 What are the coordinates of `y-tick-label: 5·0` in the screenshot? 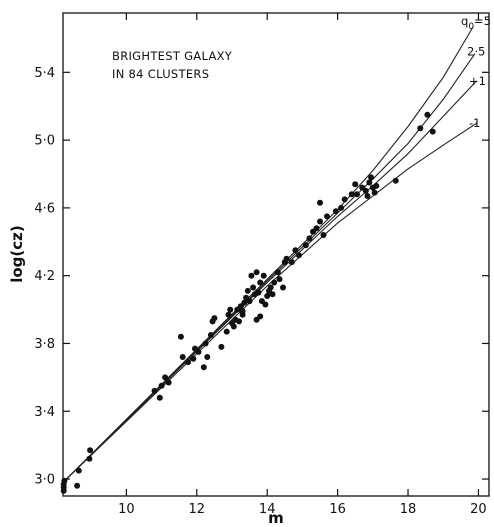 It's located at (44, 141).